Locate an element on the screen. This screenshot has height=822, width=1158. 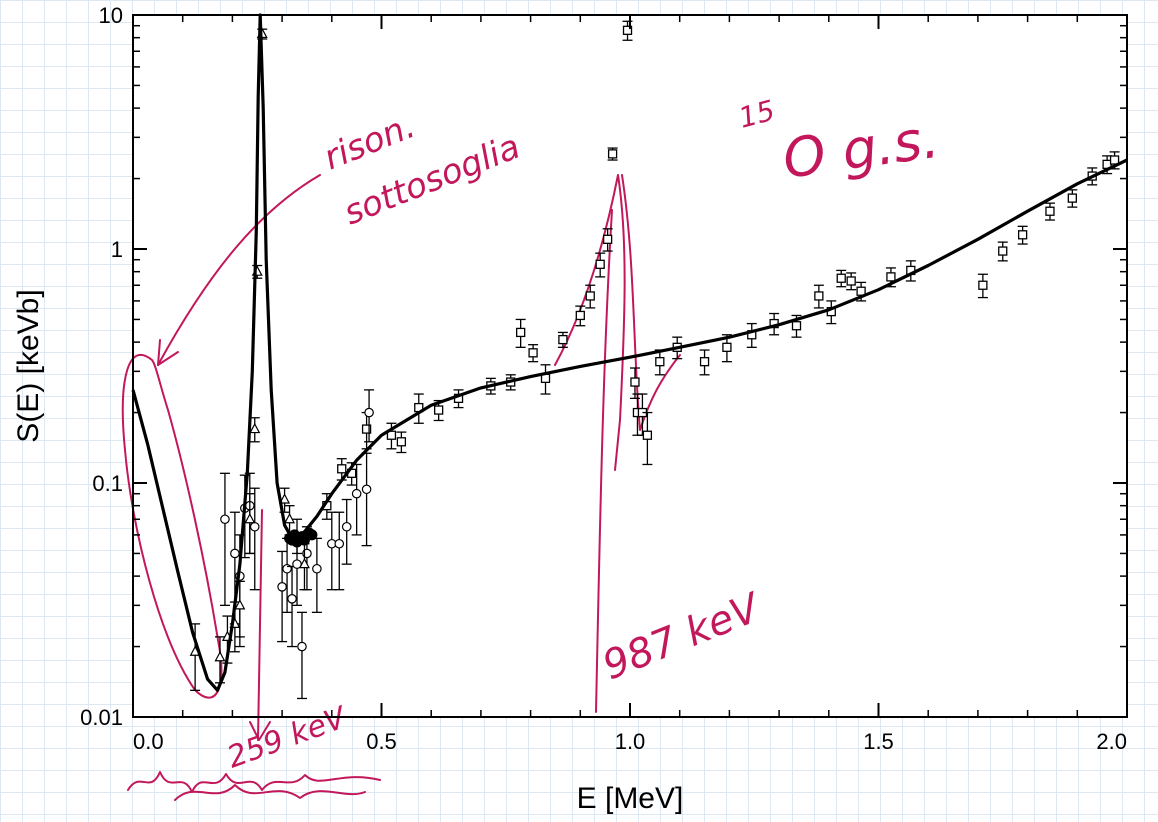
data-point-filled-circle is located at coordinates (312, 535).